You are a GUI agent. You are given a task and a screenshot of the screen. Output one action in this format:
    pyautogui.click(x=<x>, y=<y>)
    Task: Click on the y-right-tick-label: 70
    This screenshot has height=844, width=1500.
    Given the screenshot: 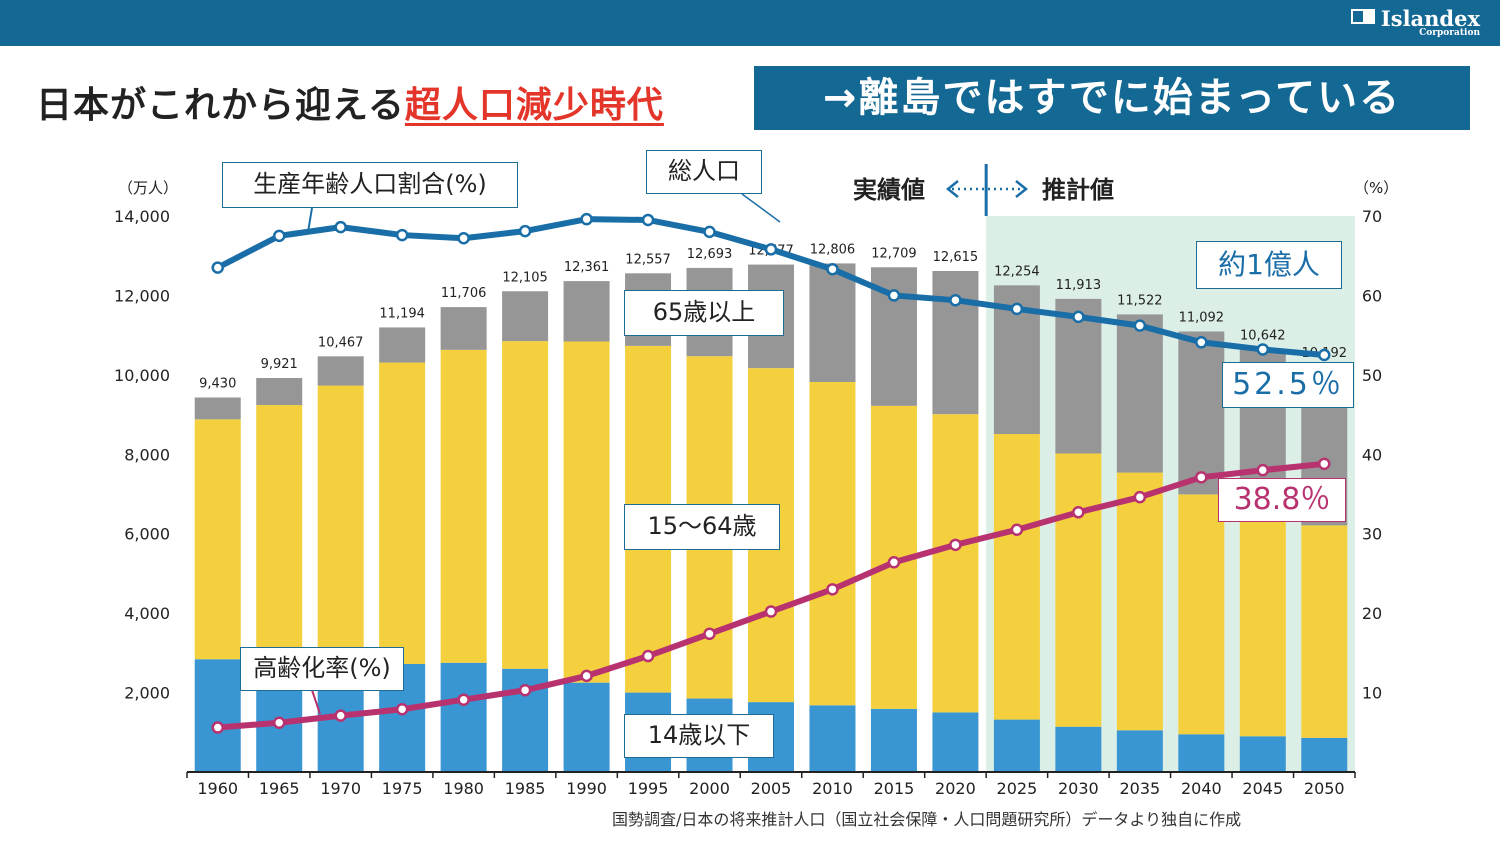 What is the action you would take?
    pyautogui.click(x=1372, y=216)
    